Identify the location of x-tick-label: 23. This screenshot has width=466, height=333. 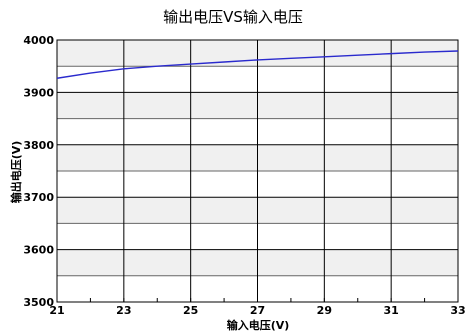
(123, 310).